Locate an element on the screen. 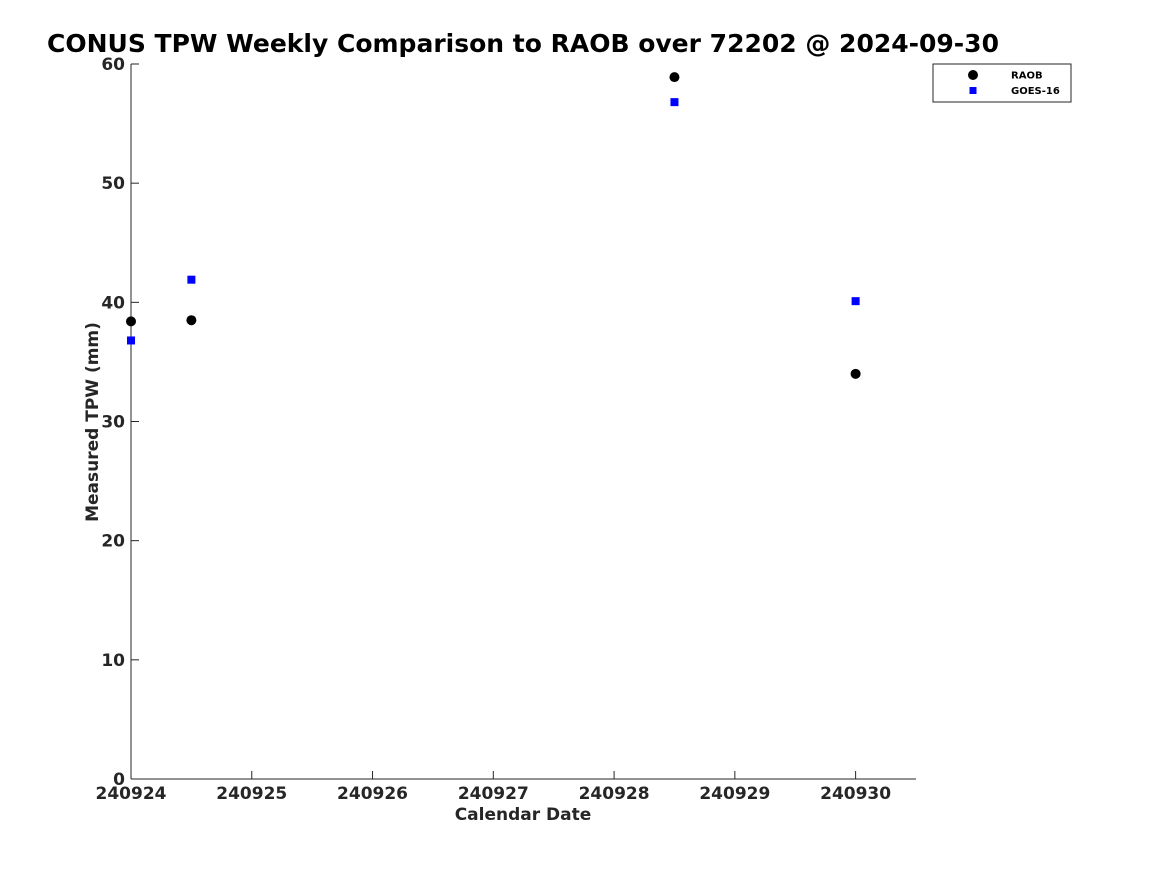  legend-box is located at coordinates (1002, 83).